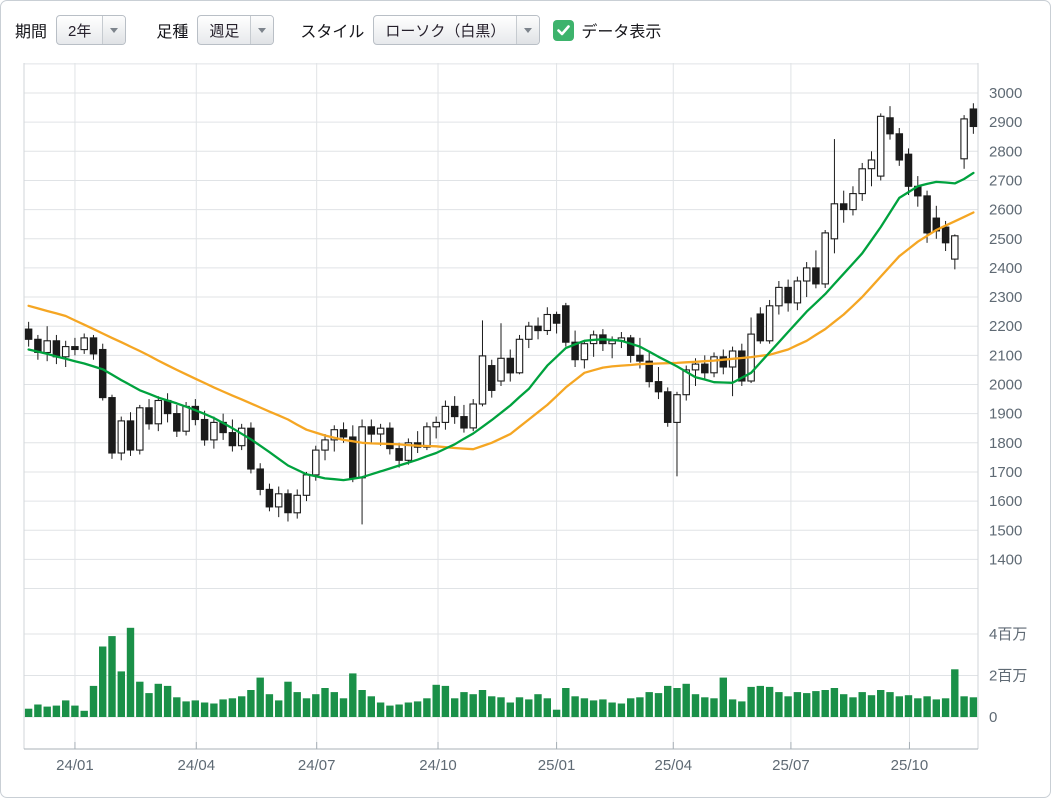 The image size is (1051, 798). Describe the element at coordinates (1008, 676) in the screenshot. I see `volume-axis-label: 2百万` at that location.